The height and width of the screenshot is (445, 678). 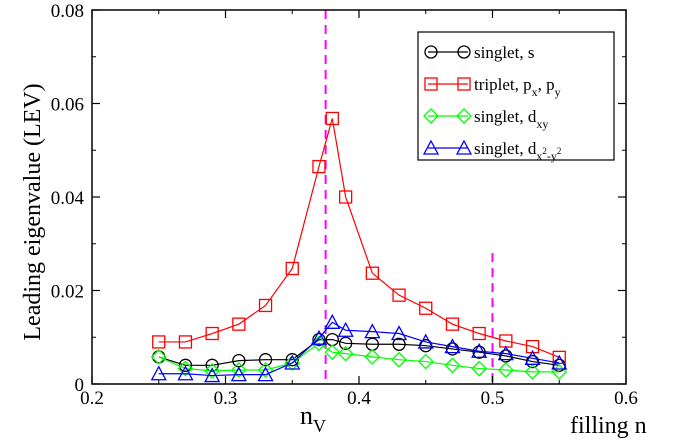 I want to click on x-tick-label: 0.6, so click(x=626, y=398).